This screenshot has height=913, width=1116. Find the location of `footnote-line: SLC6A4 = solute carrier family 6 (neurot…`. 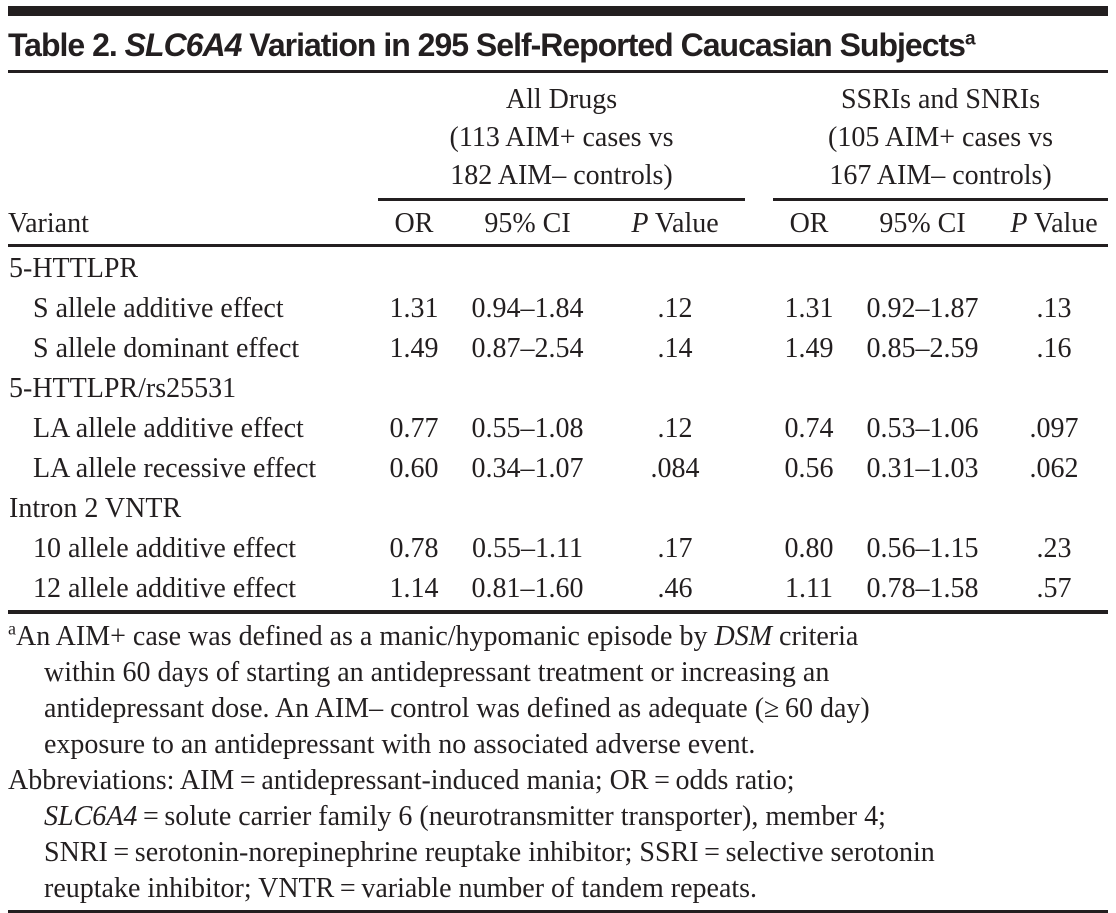

footnote-line: SLC6A4 = solute carrier family 6 (neurot… is located at coordinates (465, 816).